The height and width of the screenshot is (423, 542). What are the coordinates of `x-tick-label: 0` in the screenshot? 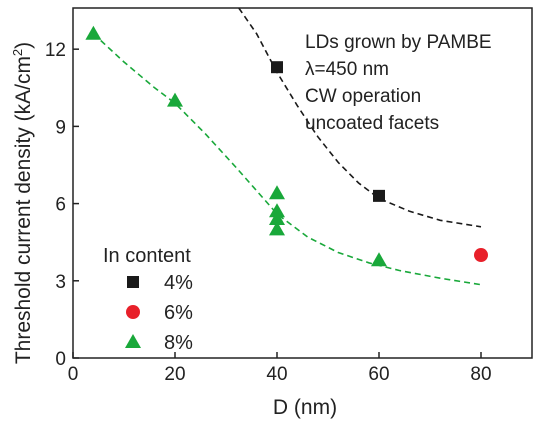 It's located at (73, 374).